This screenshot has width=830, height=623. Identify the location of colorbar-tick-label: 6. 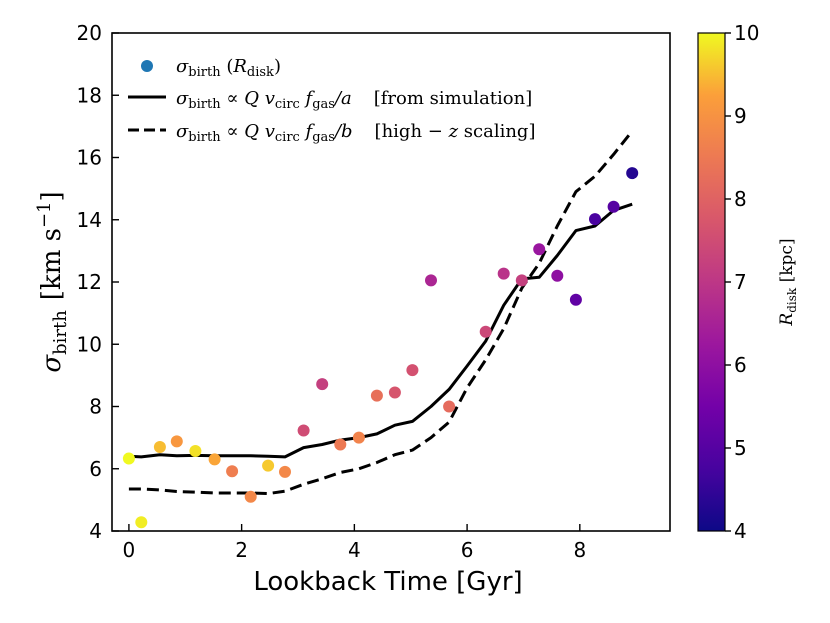
(740, 365).